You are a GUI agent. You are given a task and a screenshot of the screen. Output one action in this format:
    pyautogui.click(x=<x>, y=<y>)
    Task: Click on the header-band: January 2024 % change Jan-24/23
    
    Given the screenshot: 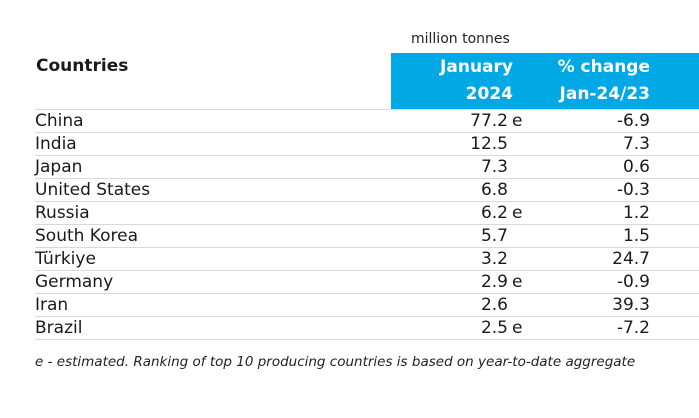 What is the action you would take?
    pyautogui.click(x=545, y=81)
    